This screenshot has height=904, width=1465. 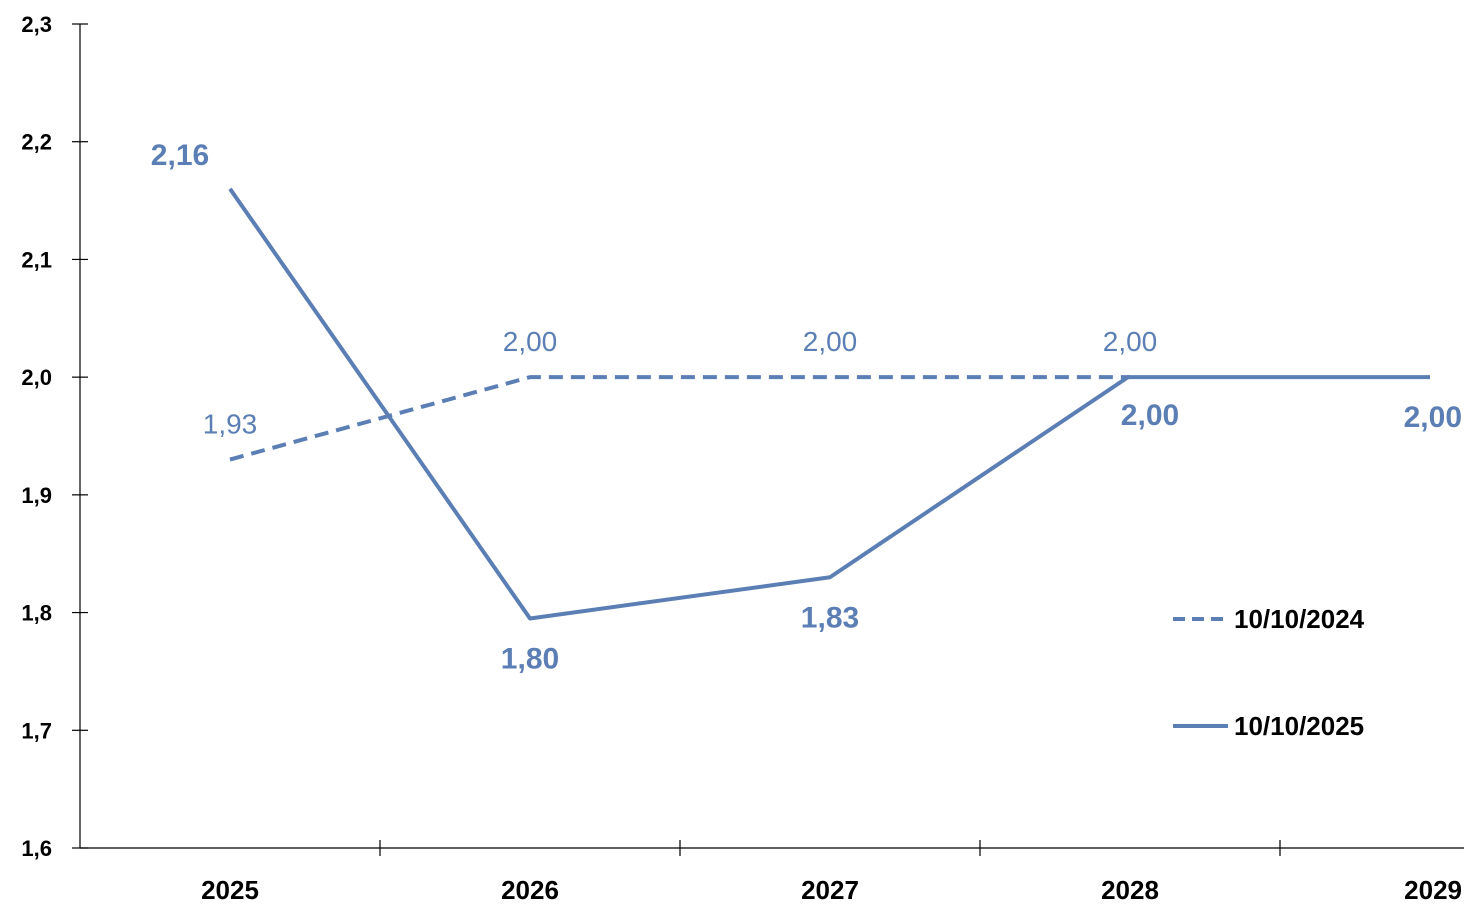 What do you see at coordinates (1433, 889) in the screenshot?
I see `x-tick-label: 2029` at bounding box center [1433, 889].